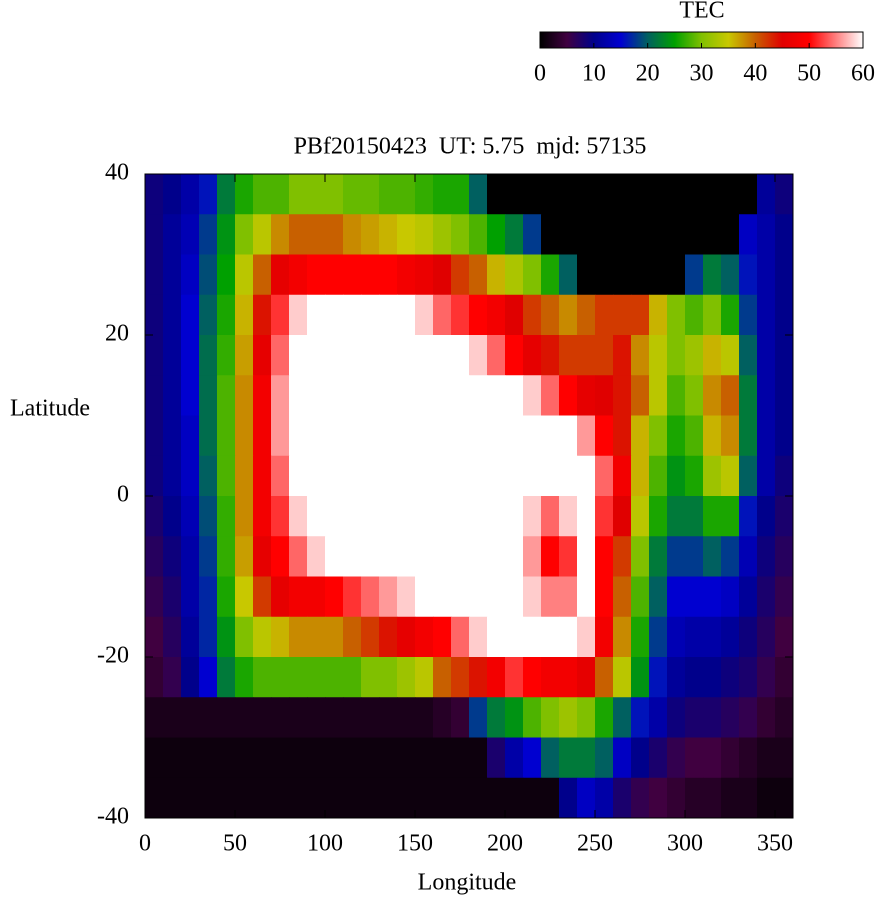 Image resolution: width=878 pixels, height=900 pixels. What do you see at coordinates (470, 147) in the screenshot?
I see `chart-title: PBf20150423 UT: 5.75 mjd: 57135` at bounding box center [470, 147].